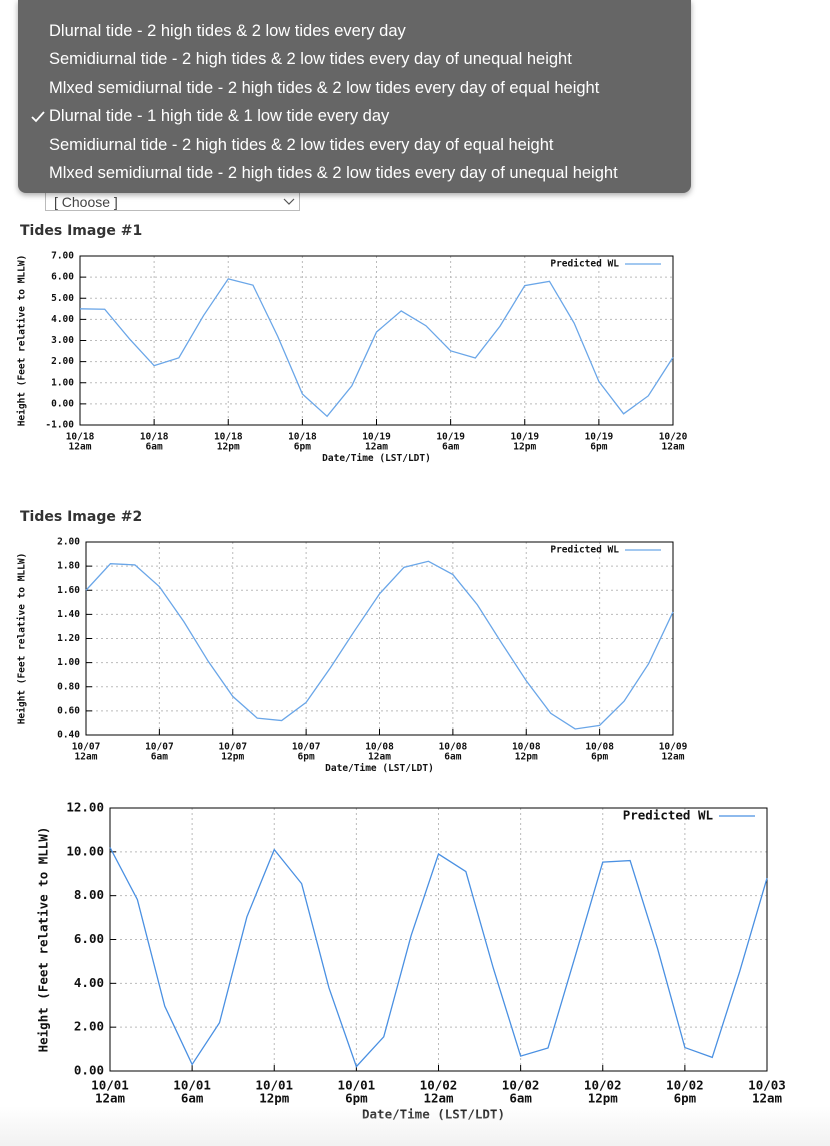 This screenshot has height=1146, width=830. I want to click on x-tick-label: 10/02 6am, so click(521, 1091).